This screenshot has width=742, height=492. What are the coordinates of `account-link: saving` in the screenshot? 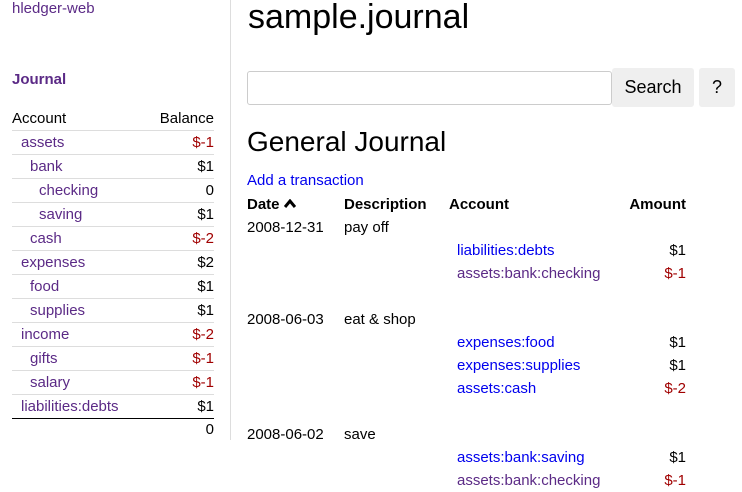 It's located at (61, 214).